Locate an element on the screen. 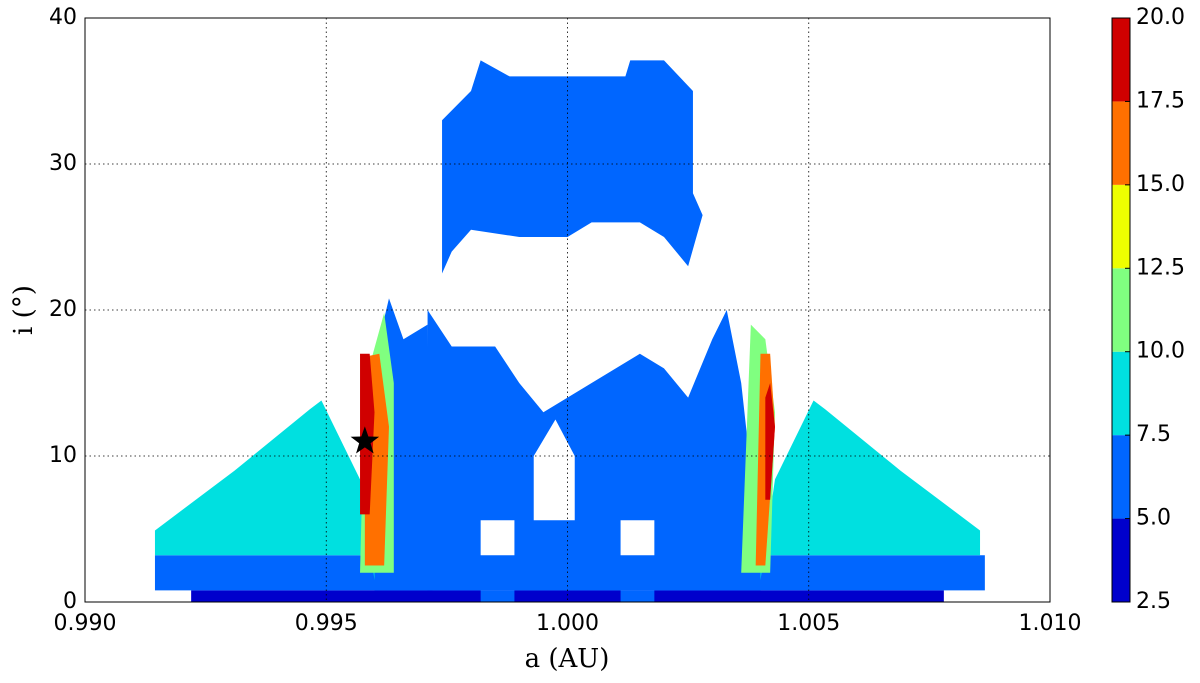 Image resolution: width=1200 pixels, height=683 pixels. x-tick-label: 0.995 is located at coordinates (326, 623).